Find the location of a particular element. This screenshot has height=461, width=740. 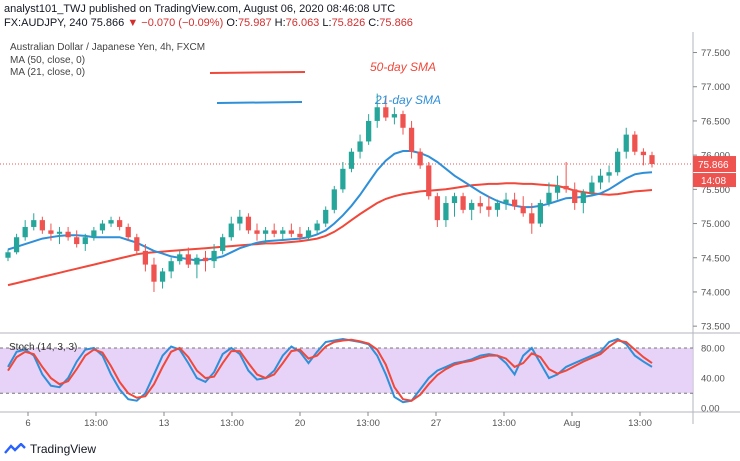

stoch-tick-label: 0.00 is located at coordinates (710, 409).